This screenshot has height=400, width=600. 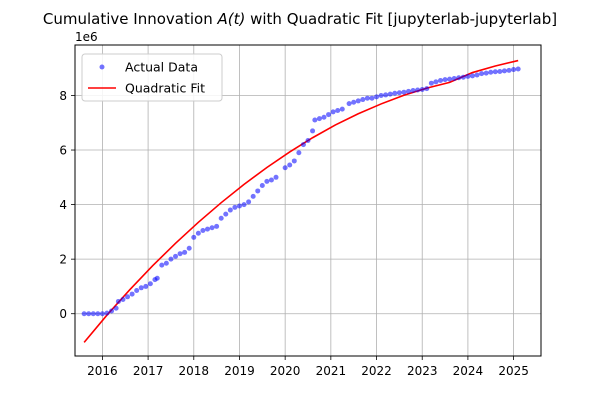 What do you see at coordinates (165, 88) in the screenshot?
I see `legend-label-quadratic-fit: Quadratic Fit` at bounding box center [165, 88].